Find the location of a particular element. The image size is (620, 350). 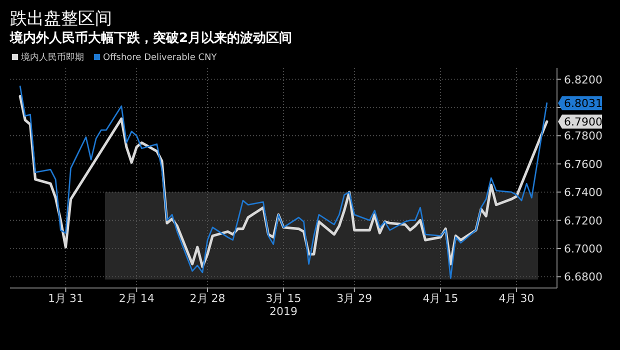

x-tick-label: 2月 28 is located at coordinates (208, 298).